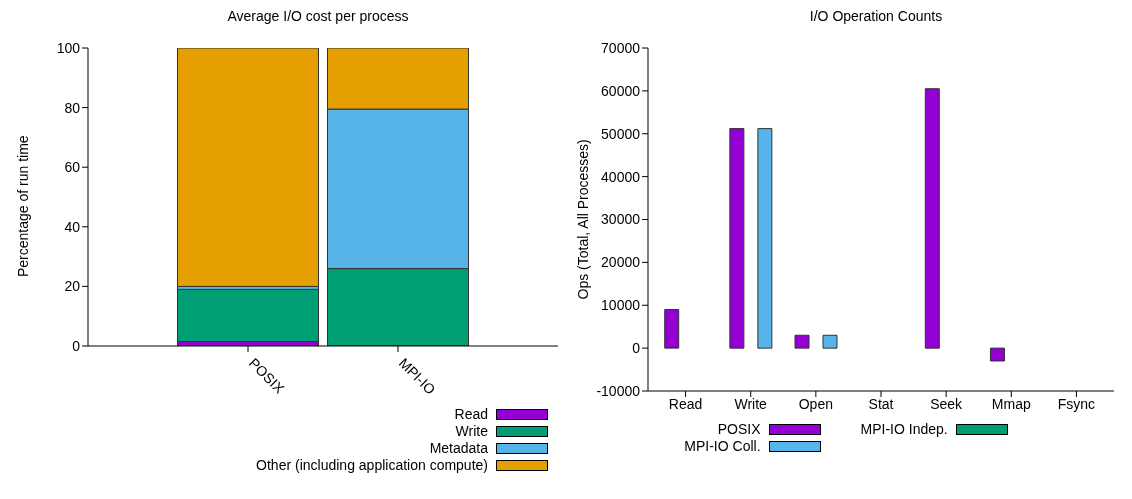 Image resolution: width=1132 pixels, height=499 pixels. What do you see at coordinates (68, 47) in the screenshot?
I see `y-tick-label: 100` at bounding box center [68, 47].